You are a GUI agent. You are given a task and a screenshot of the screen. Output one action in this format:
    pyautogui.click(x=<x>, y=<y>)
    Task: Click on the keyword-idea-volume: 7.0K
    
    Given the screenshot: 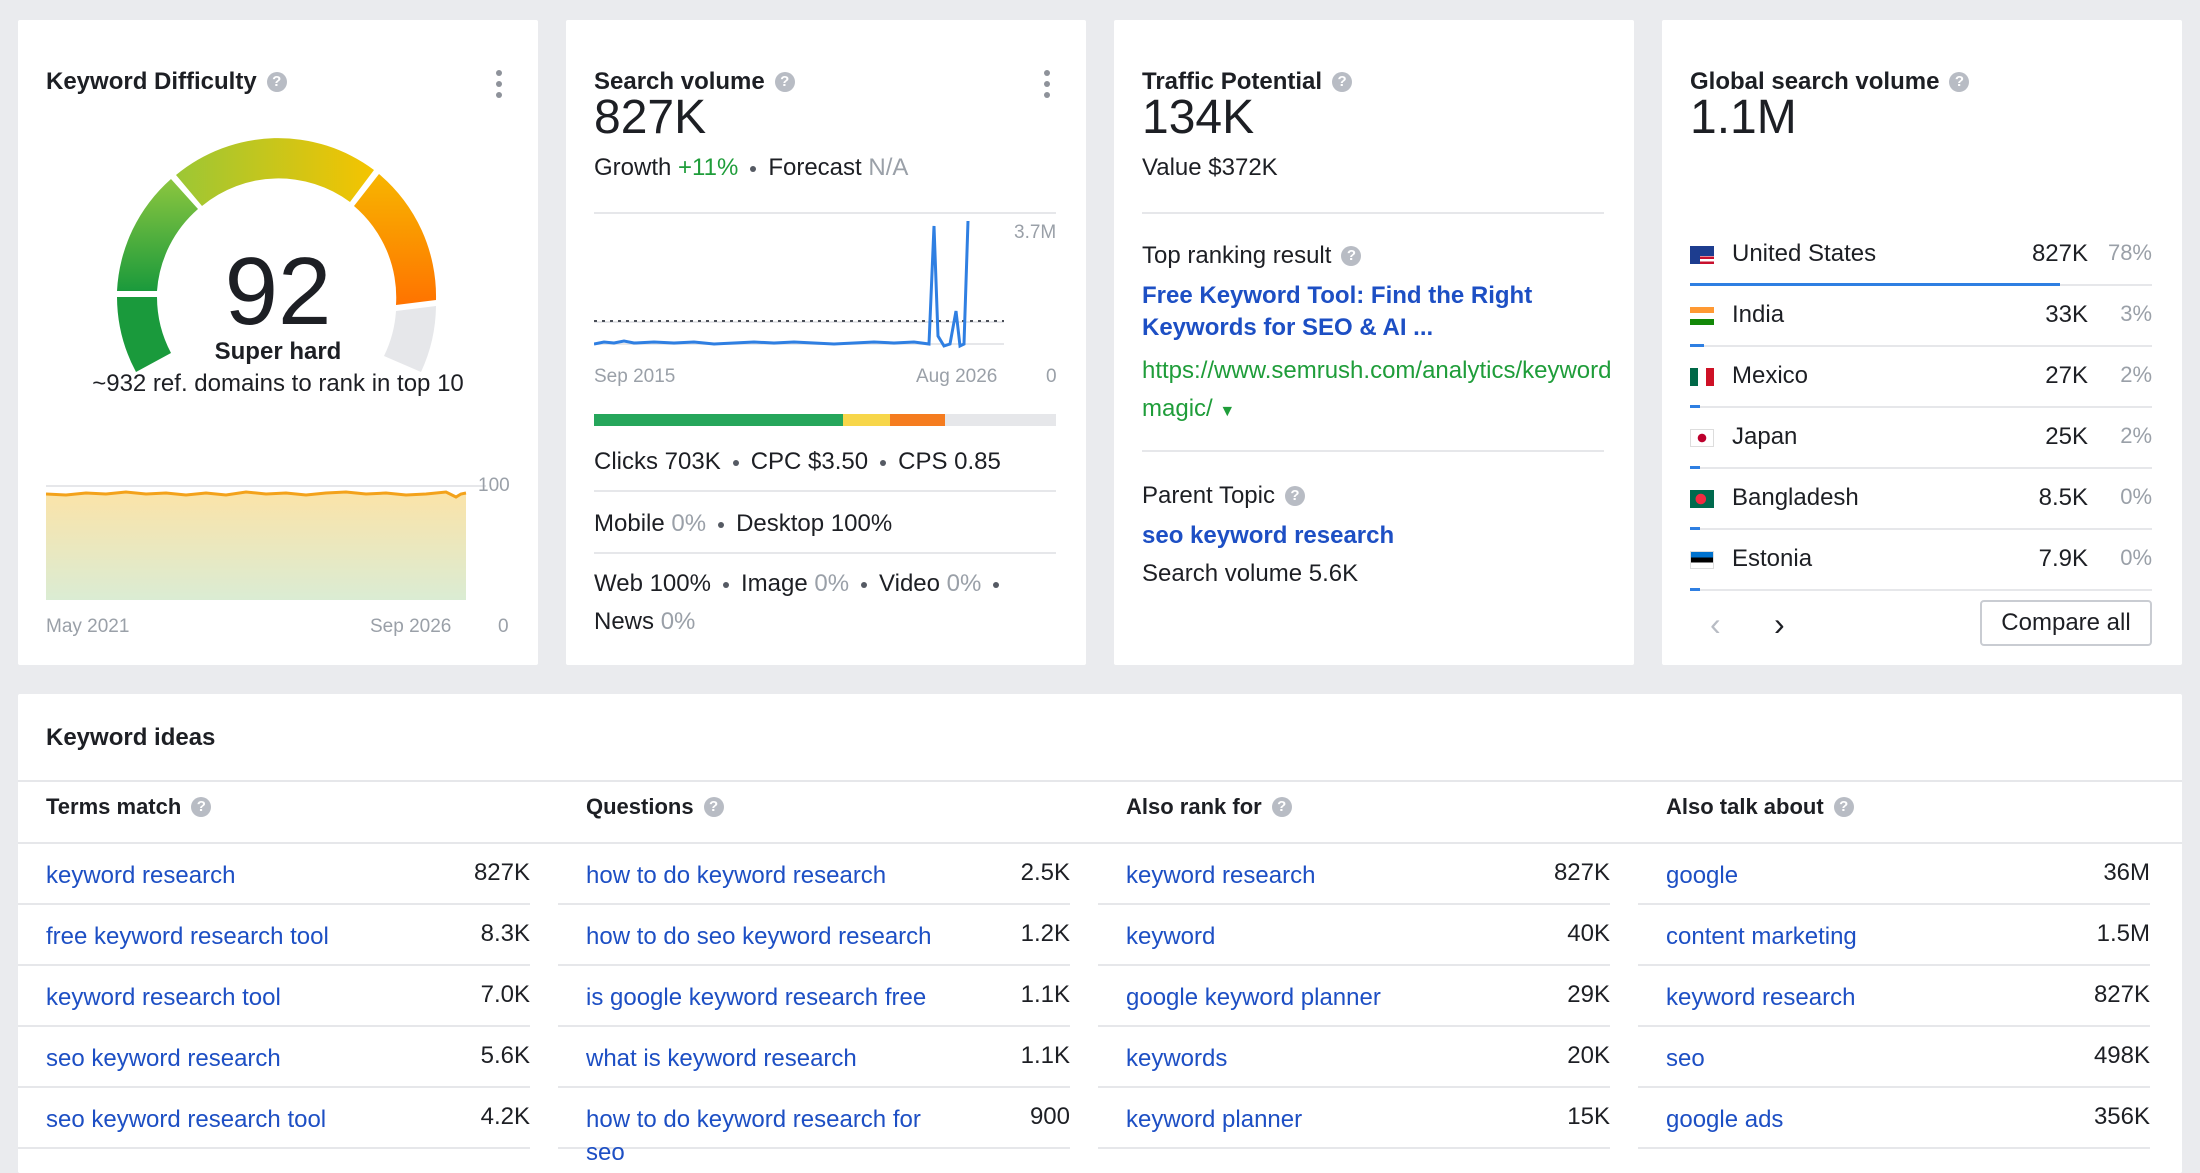 What is the action you would take?
    pyautogui.click(x=505, y=994)
    